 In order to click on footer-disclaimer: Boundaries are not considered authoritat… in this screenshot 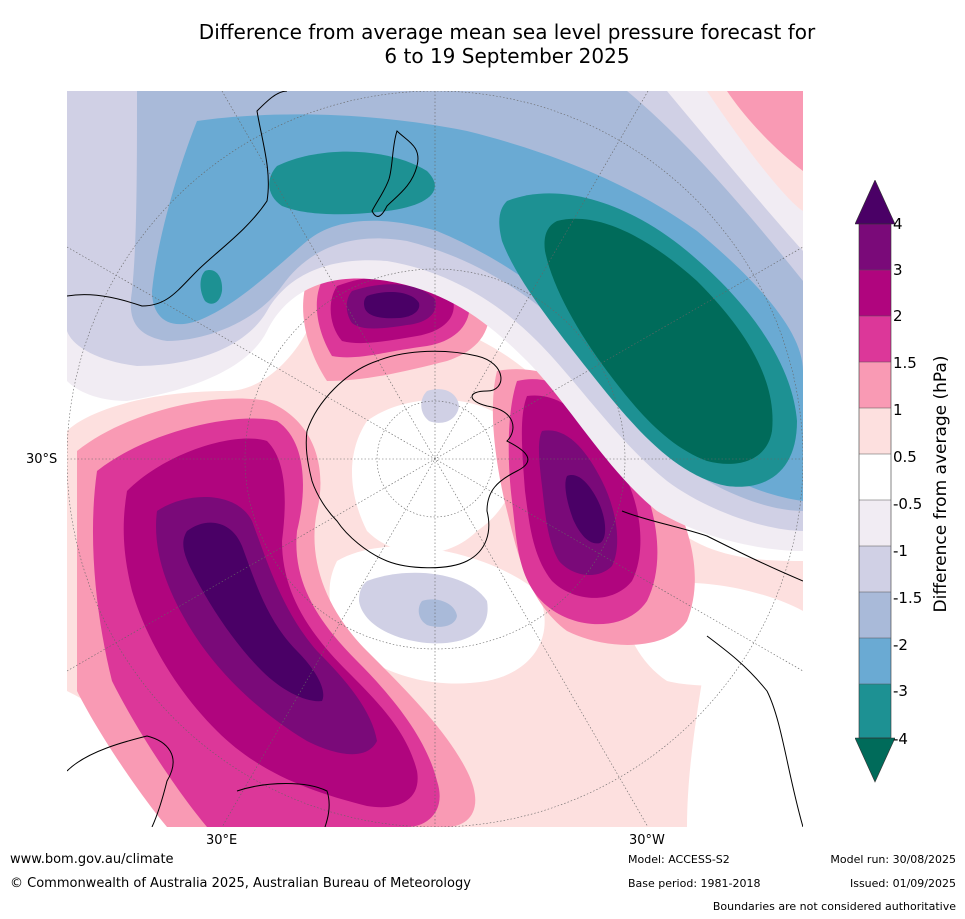, I will do `click(834, 906)`.